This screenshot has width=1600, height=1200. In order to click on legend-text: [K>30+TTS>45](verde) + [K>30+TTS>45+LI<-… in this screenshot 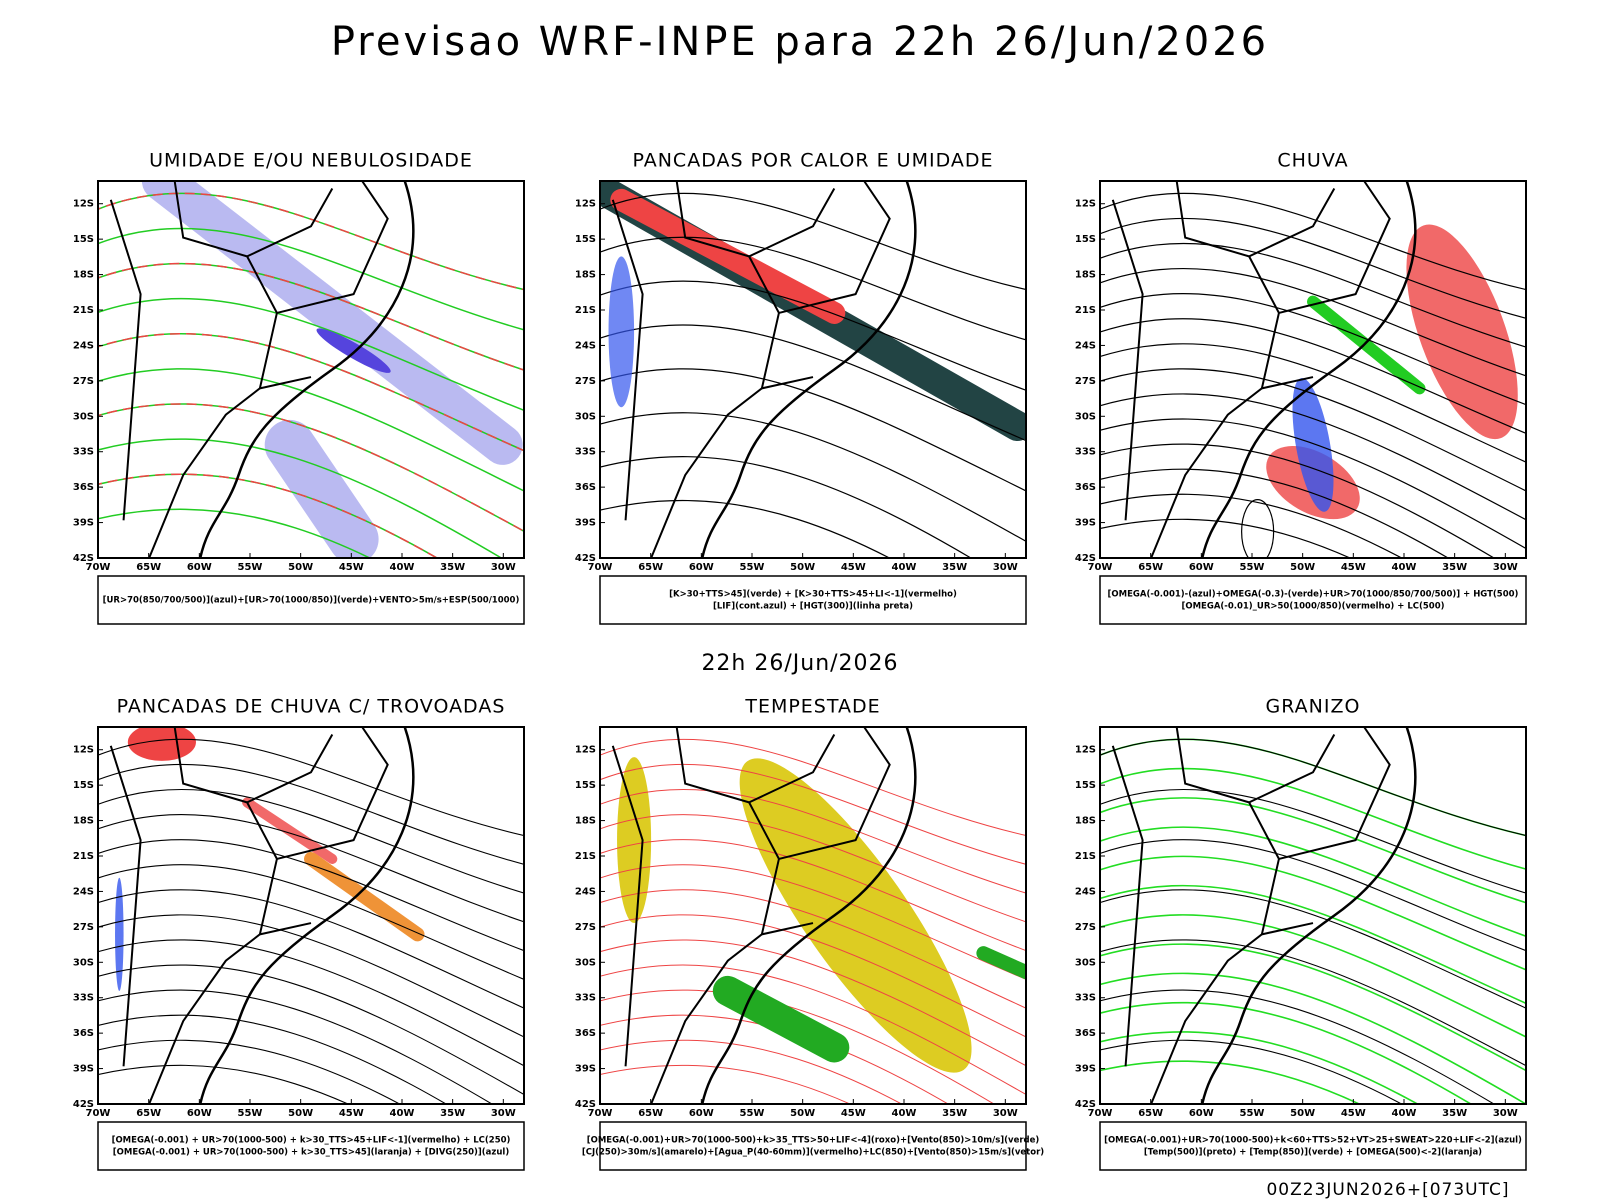, I will do `click(813, 595)`.